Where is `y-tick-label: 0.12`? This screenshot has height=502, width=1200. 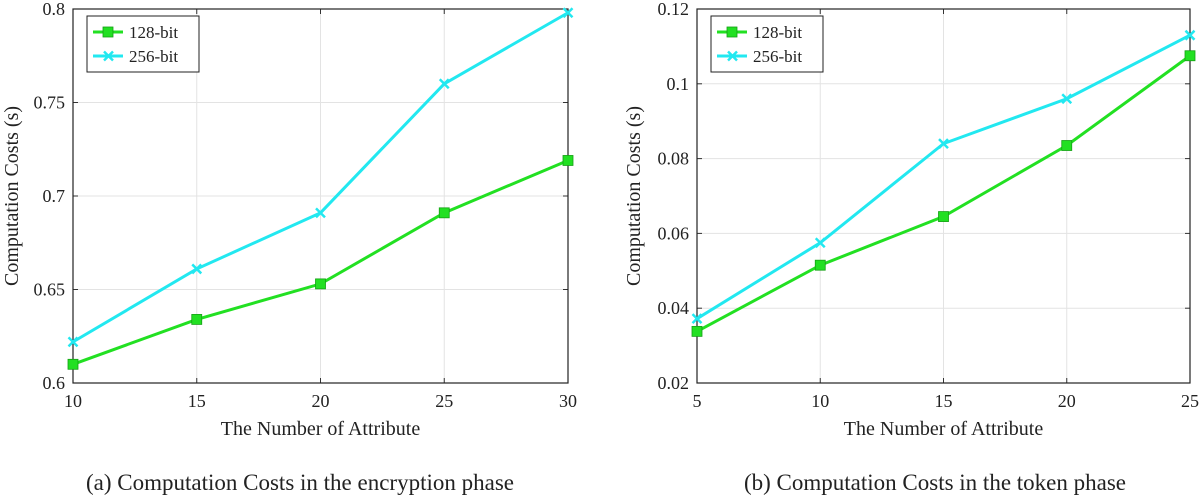
y-tick-label: 0.12 is located at coordinates (674, 9).